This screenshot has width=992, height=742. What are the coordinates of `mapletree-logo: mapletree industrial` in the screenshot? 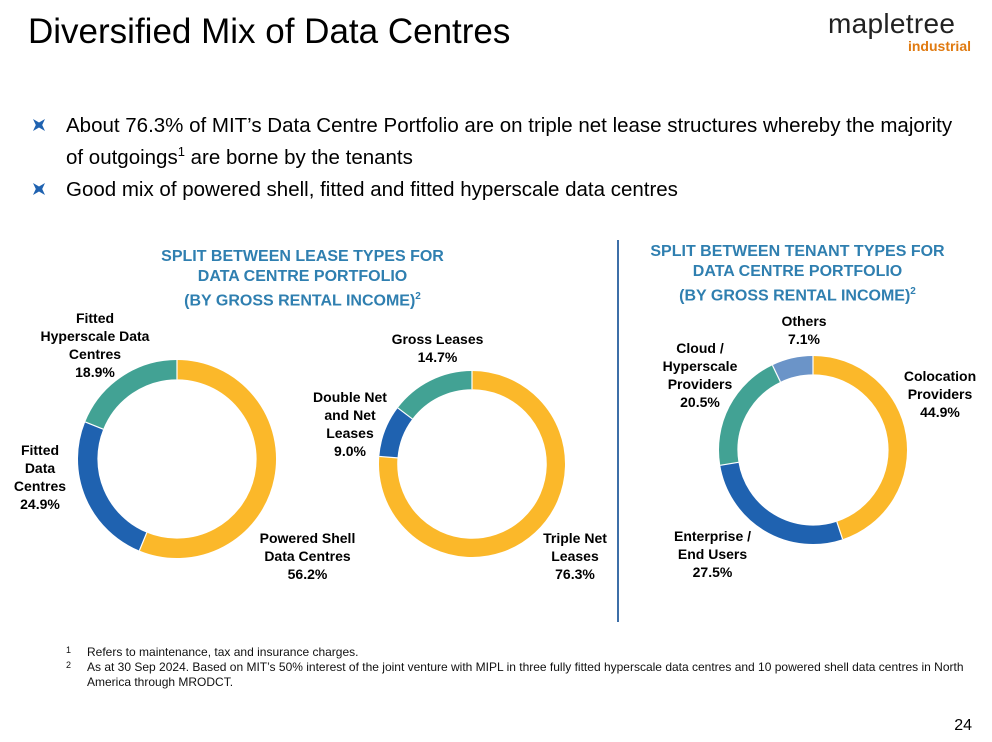 It's located at (900, 32).